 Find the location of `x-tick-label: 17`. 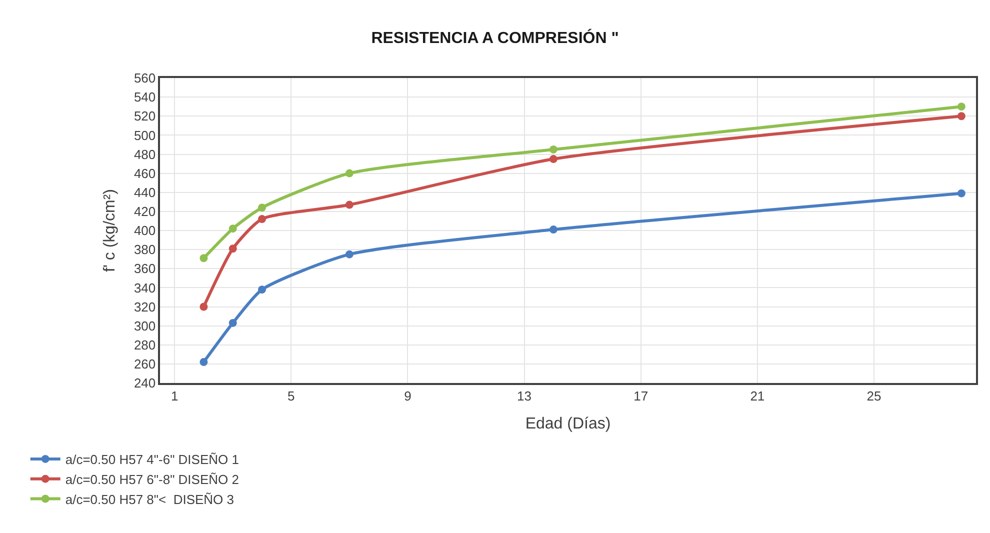

x-tick-label: 17 is located at coordinates (641, 396).